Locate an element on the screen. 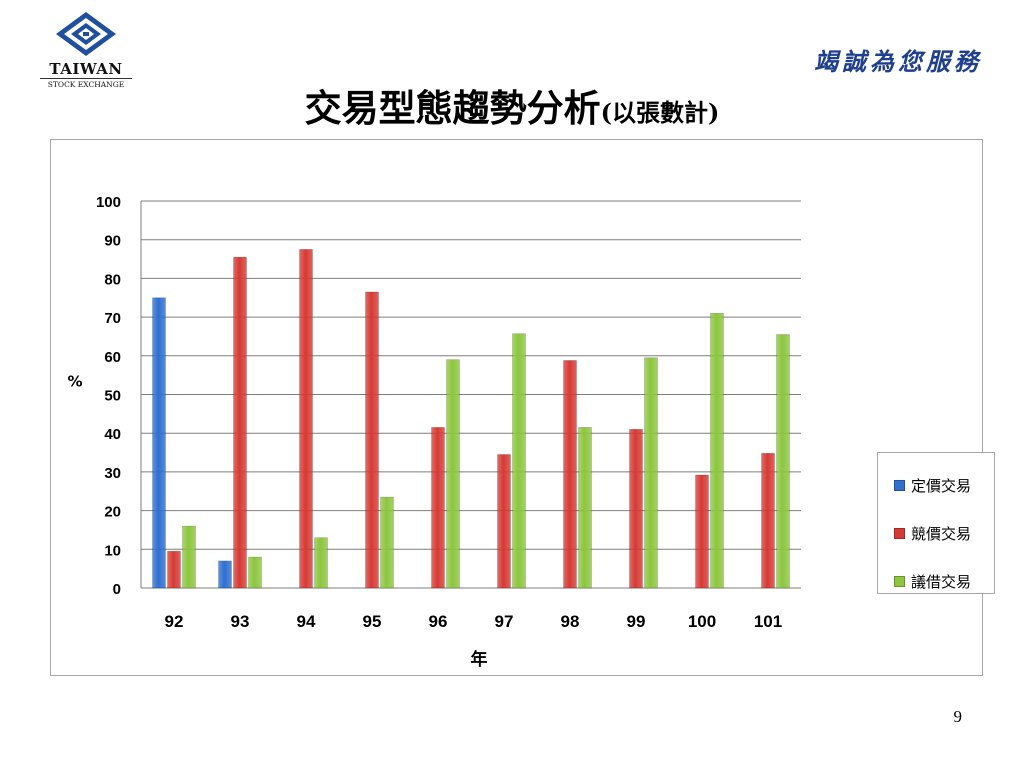 The height and width of the screenshot is (768, 1024). x-tick-label: 92 is located at coordinates (174, 621).